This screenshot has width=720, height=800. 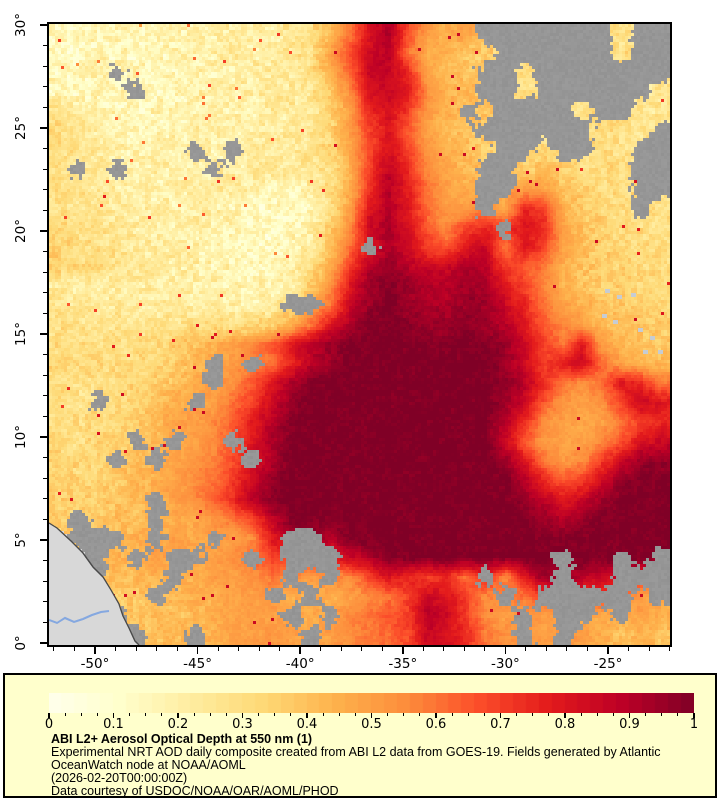 What do you see at coordinates (565, 724) in the screenshot?
I see `colorbar-tick-label: 0.8` at bounding box center [565, 724].